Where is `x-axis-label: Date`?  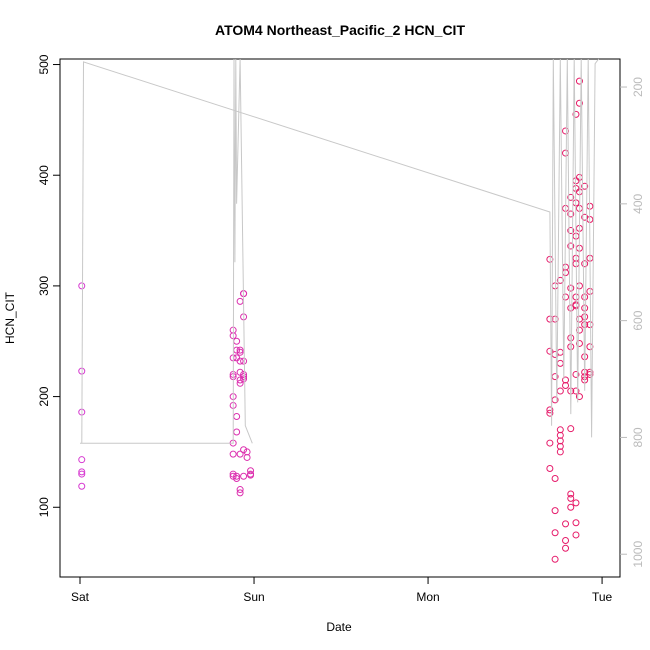 x-axis-label: Date is located at coordinates (339, 627).